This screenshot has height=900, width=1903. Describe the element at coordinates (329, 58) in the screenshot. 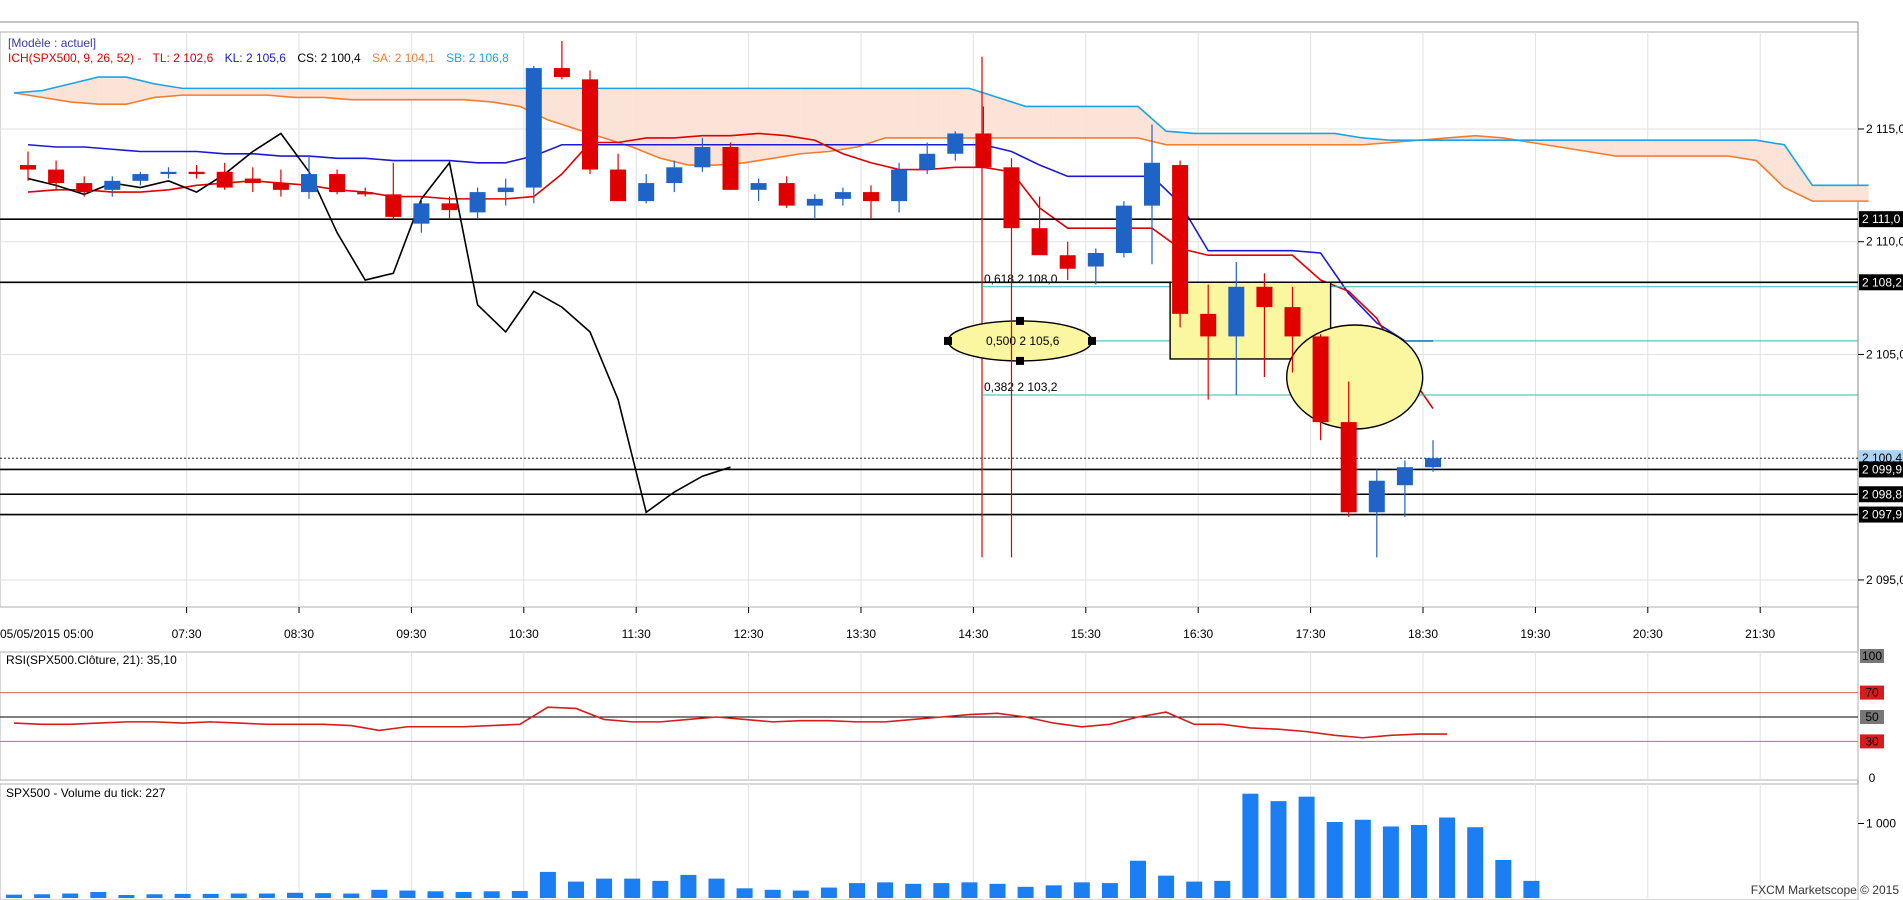

I see `cs-value: CS: 2 100,4` at that location.